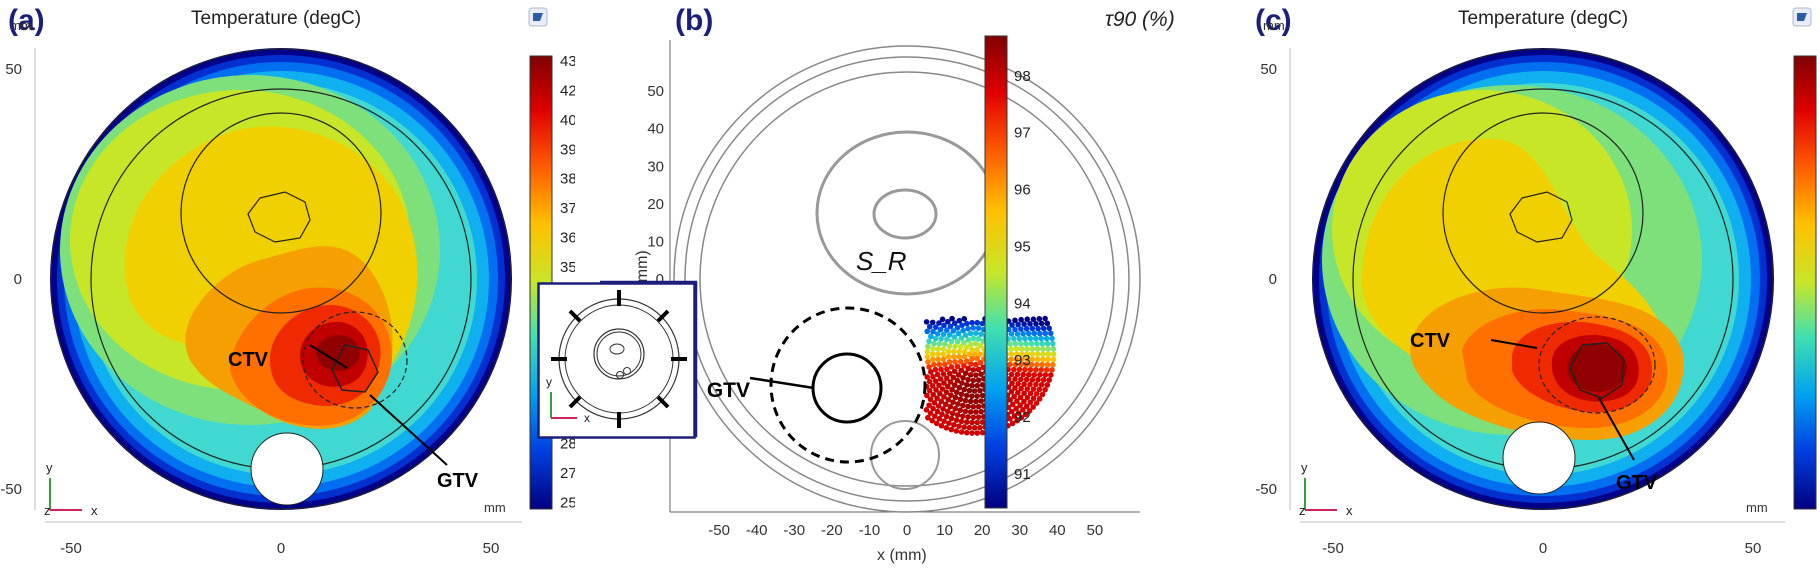  I want to click on cavity-b, so click(905, 455).